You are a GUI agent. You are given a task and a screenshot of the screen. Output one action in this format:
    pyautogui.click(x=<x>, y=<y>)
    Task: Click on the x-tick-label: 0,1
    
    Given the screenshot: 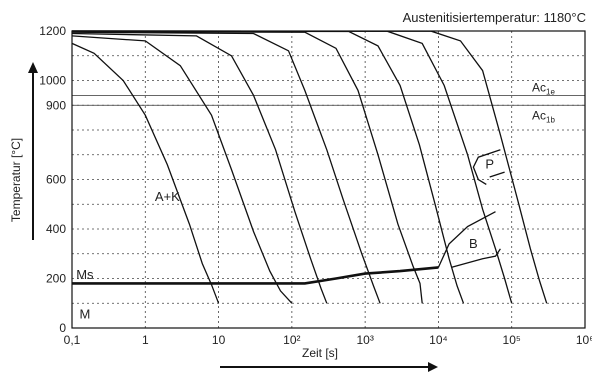 What is the action you would take?
    pyautogui.click(x=72, y=340)
    